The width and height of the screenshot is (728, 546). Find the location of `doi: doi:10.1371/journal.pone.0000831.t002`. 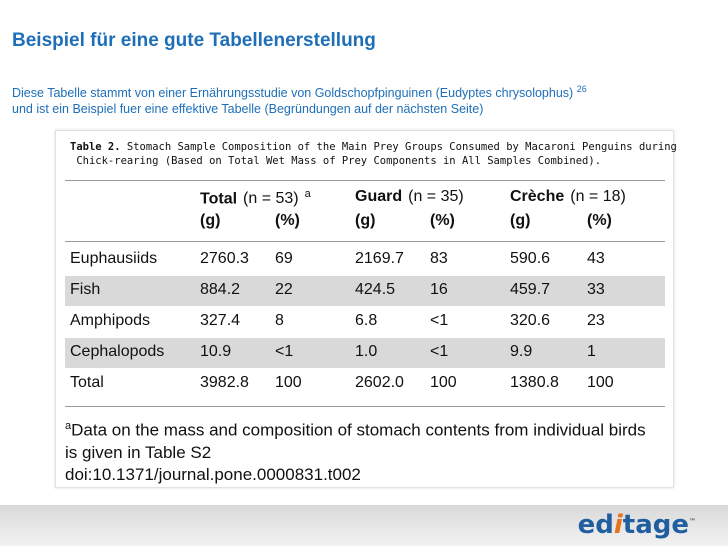

doi: doi:10.1371/journal.pone.0000831.t002 is located at coordinates (213, 474).